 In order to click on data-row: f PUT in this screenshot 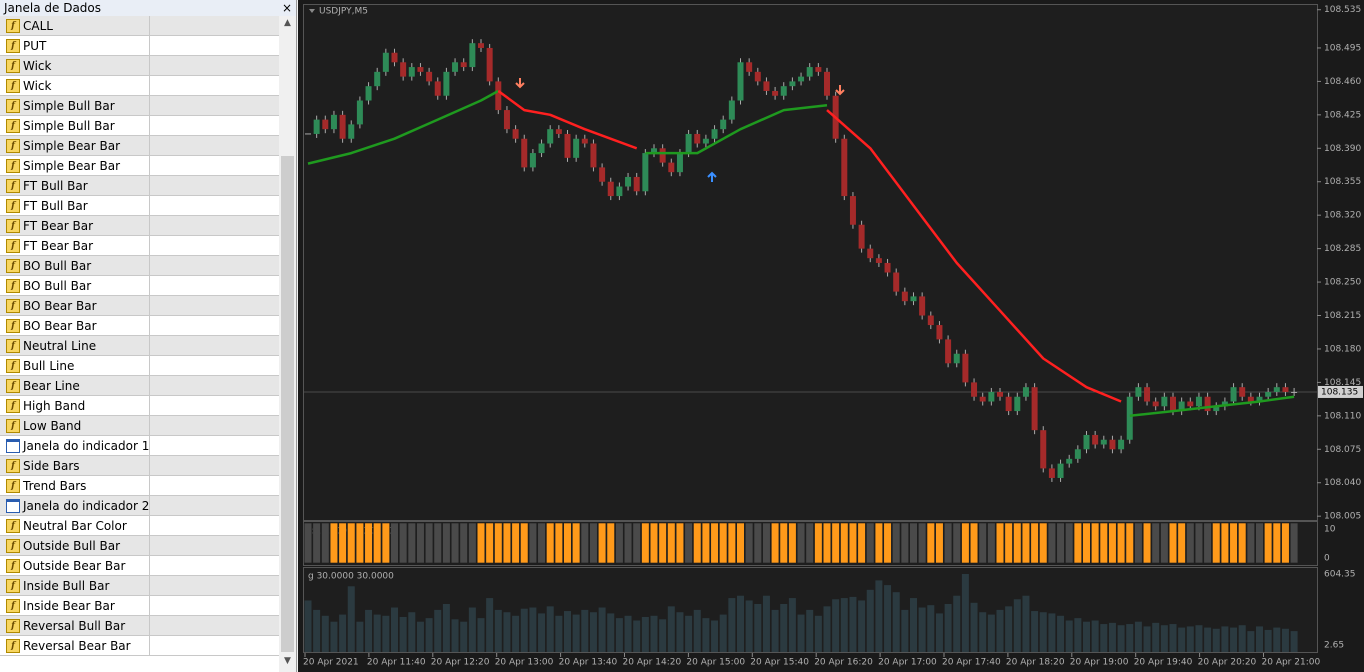, I will do `click(139, 46)`.